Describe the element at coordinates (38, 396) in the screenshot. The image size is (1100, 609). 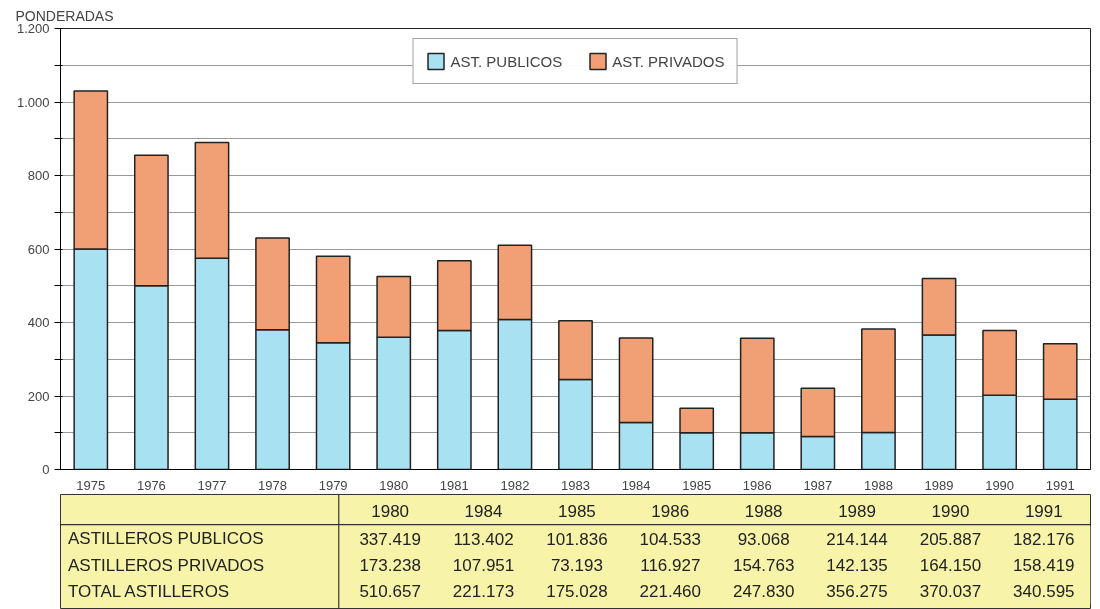
I see `y-tick-label: 200` at that location.